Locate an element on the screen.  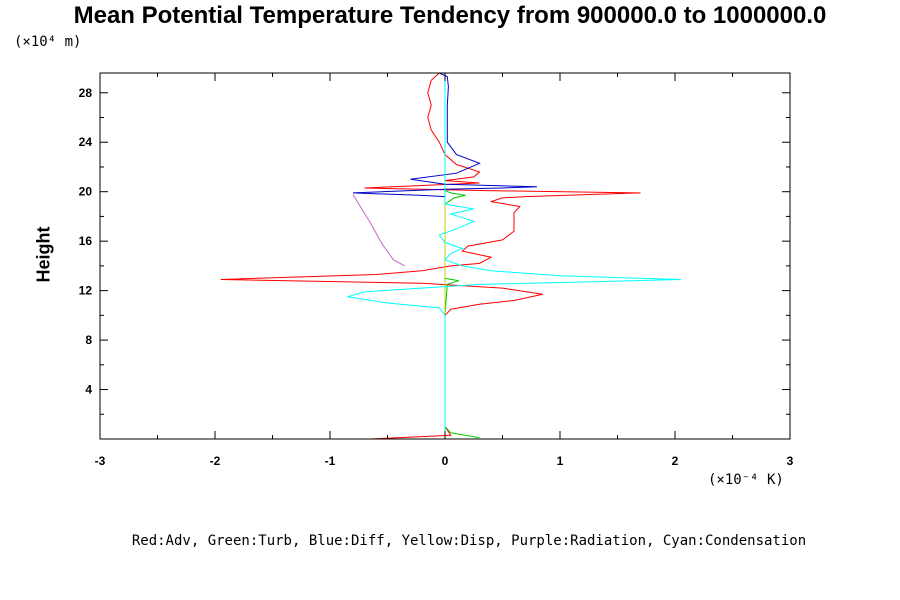
x-tick-label: -2 is located at coordinates (215, 461).